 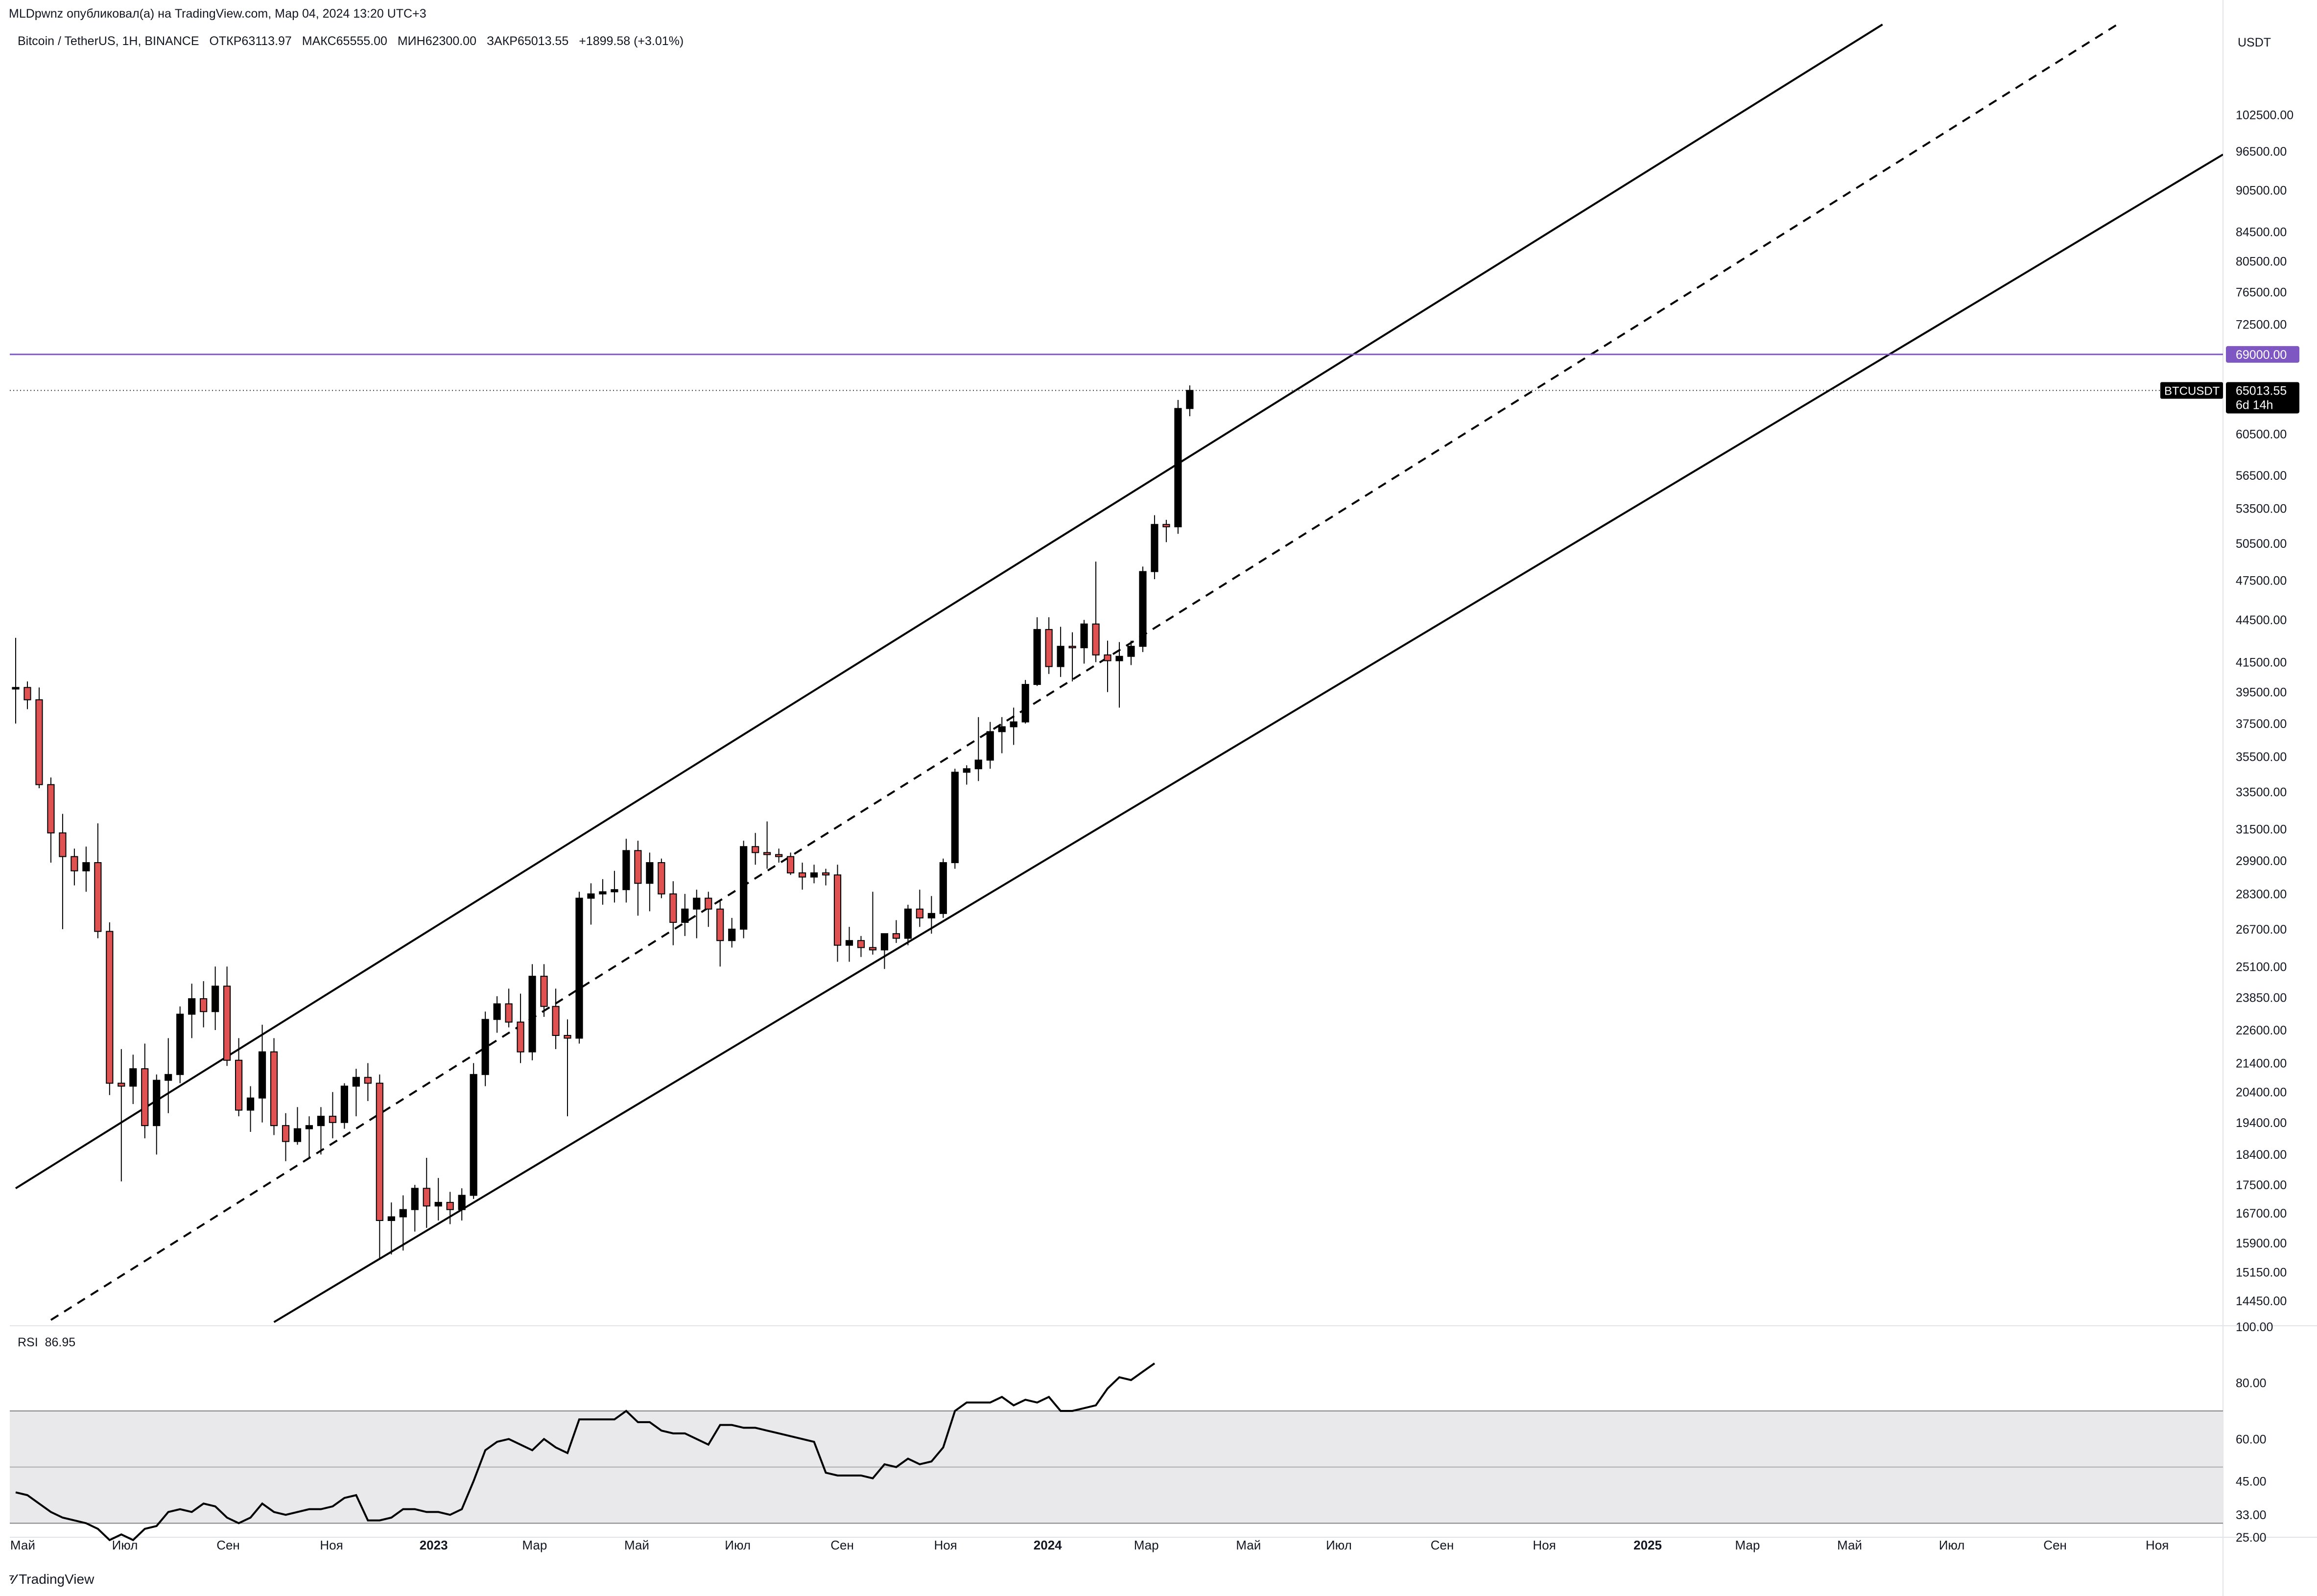 What do you see at coordinates (46, 1343) in the screenshot?
I see `rsi-legend: RSI 86.95` at bounding box center [46, 1343].